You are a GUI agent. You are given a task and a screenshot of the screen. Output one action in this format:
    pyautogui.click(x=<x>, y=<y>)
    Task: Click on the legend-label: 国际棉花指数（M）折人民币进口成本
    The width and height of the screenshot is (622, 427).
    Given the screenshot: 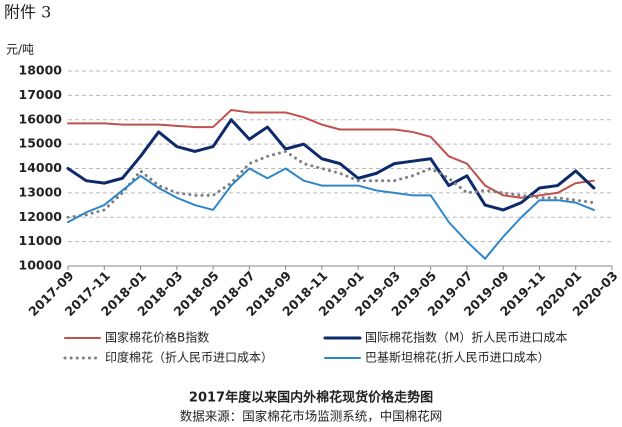 What is the action you would take?
    pyautogui.click(x=466, y=337)
    